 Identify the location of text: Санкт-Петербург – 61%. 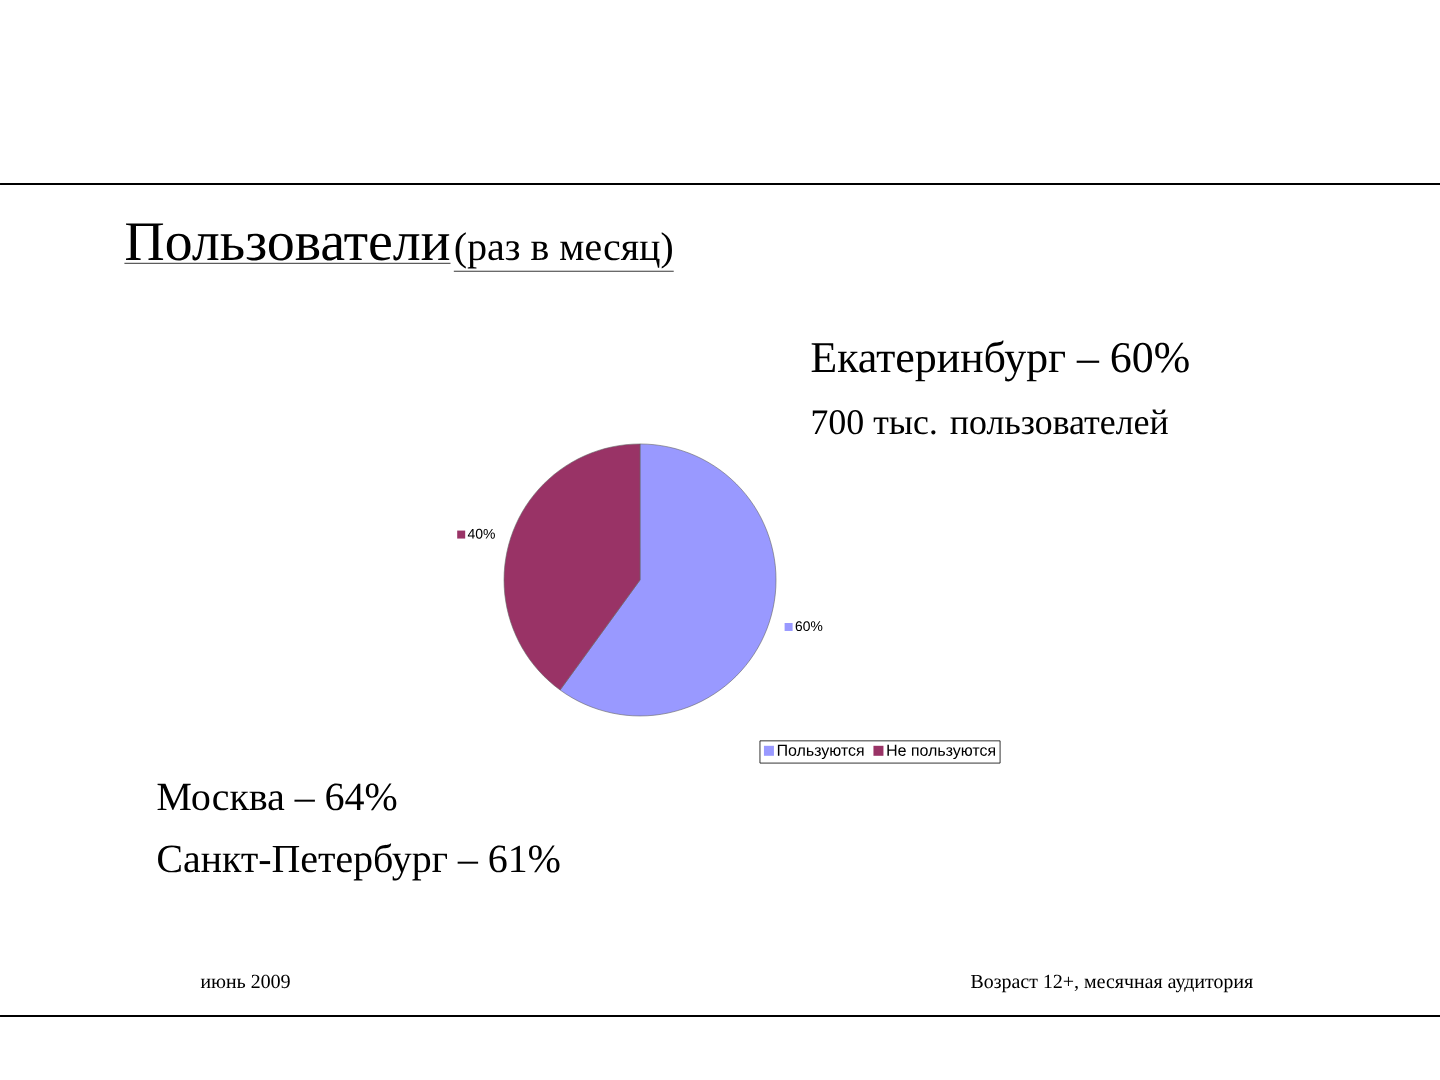
(359, 862).